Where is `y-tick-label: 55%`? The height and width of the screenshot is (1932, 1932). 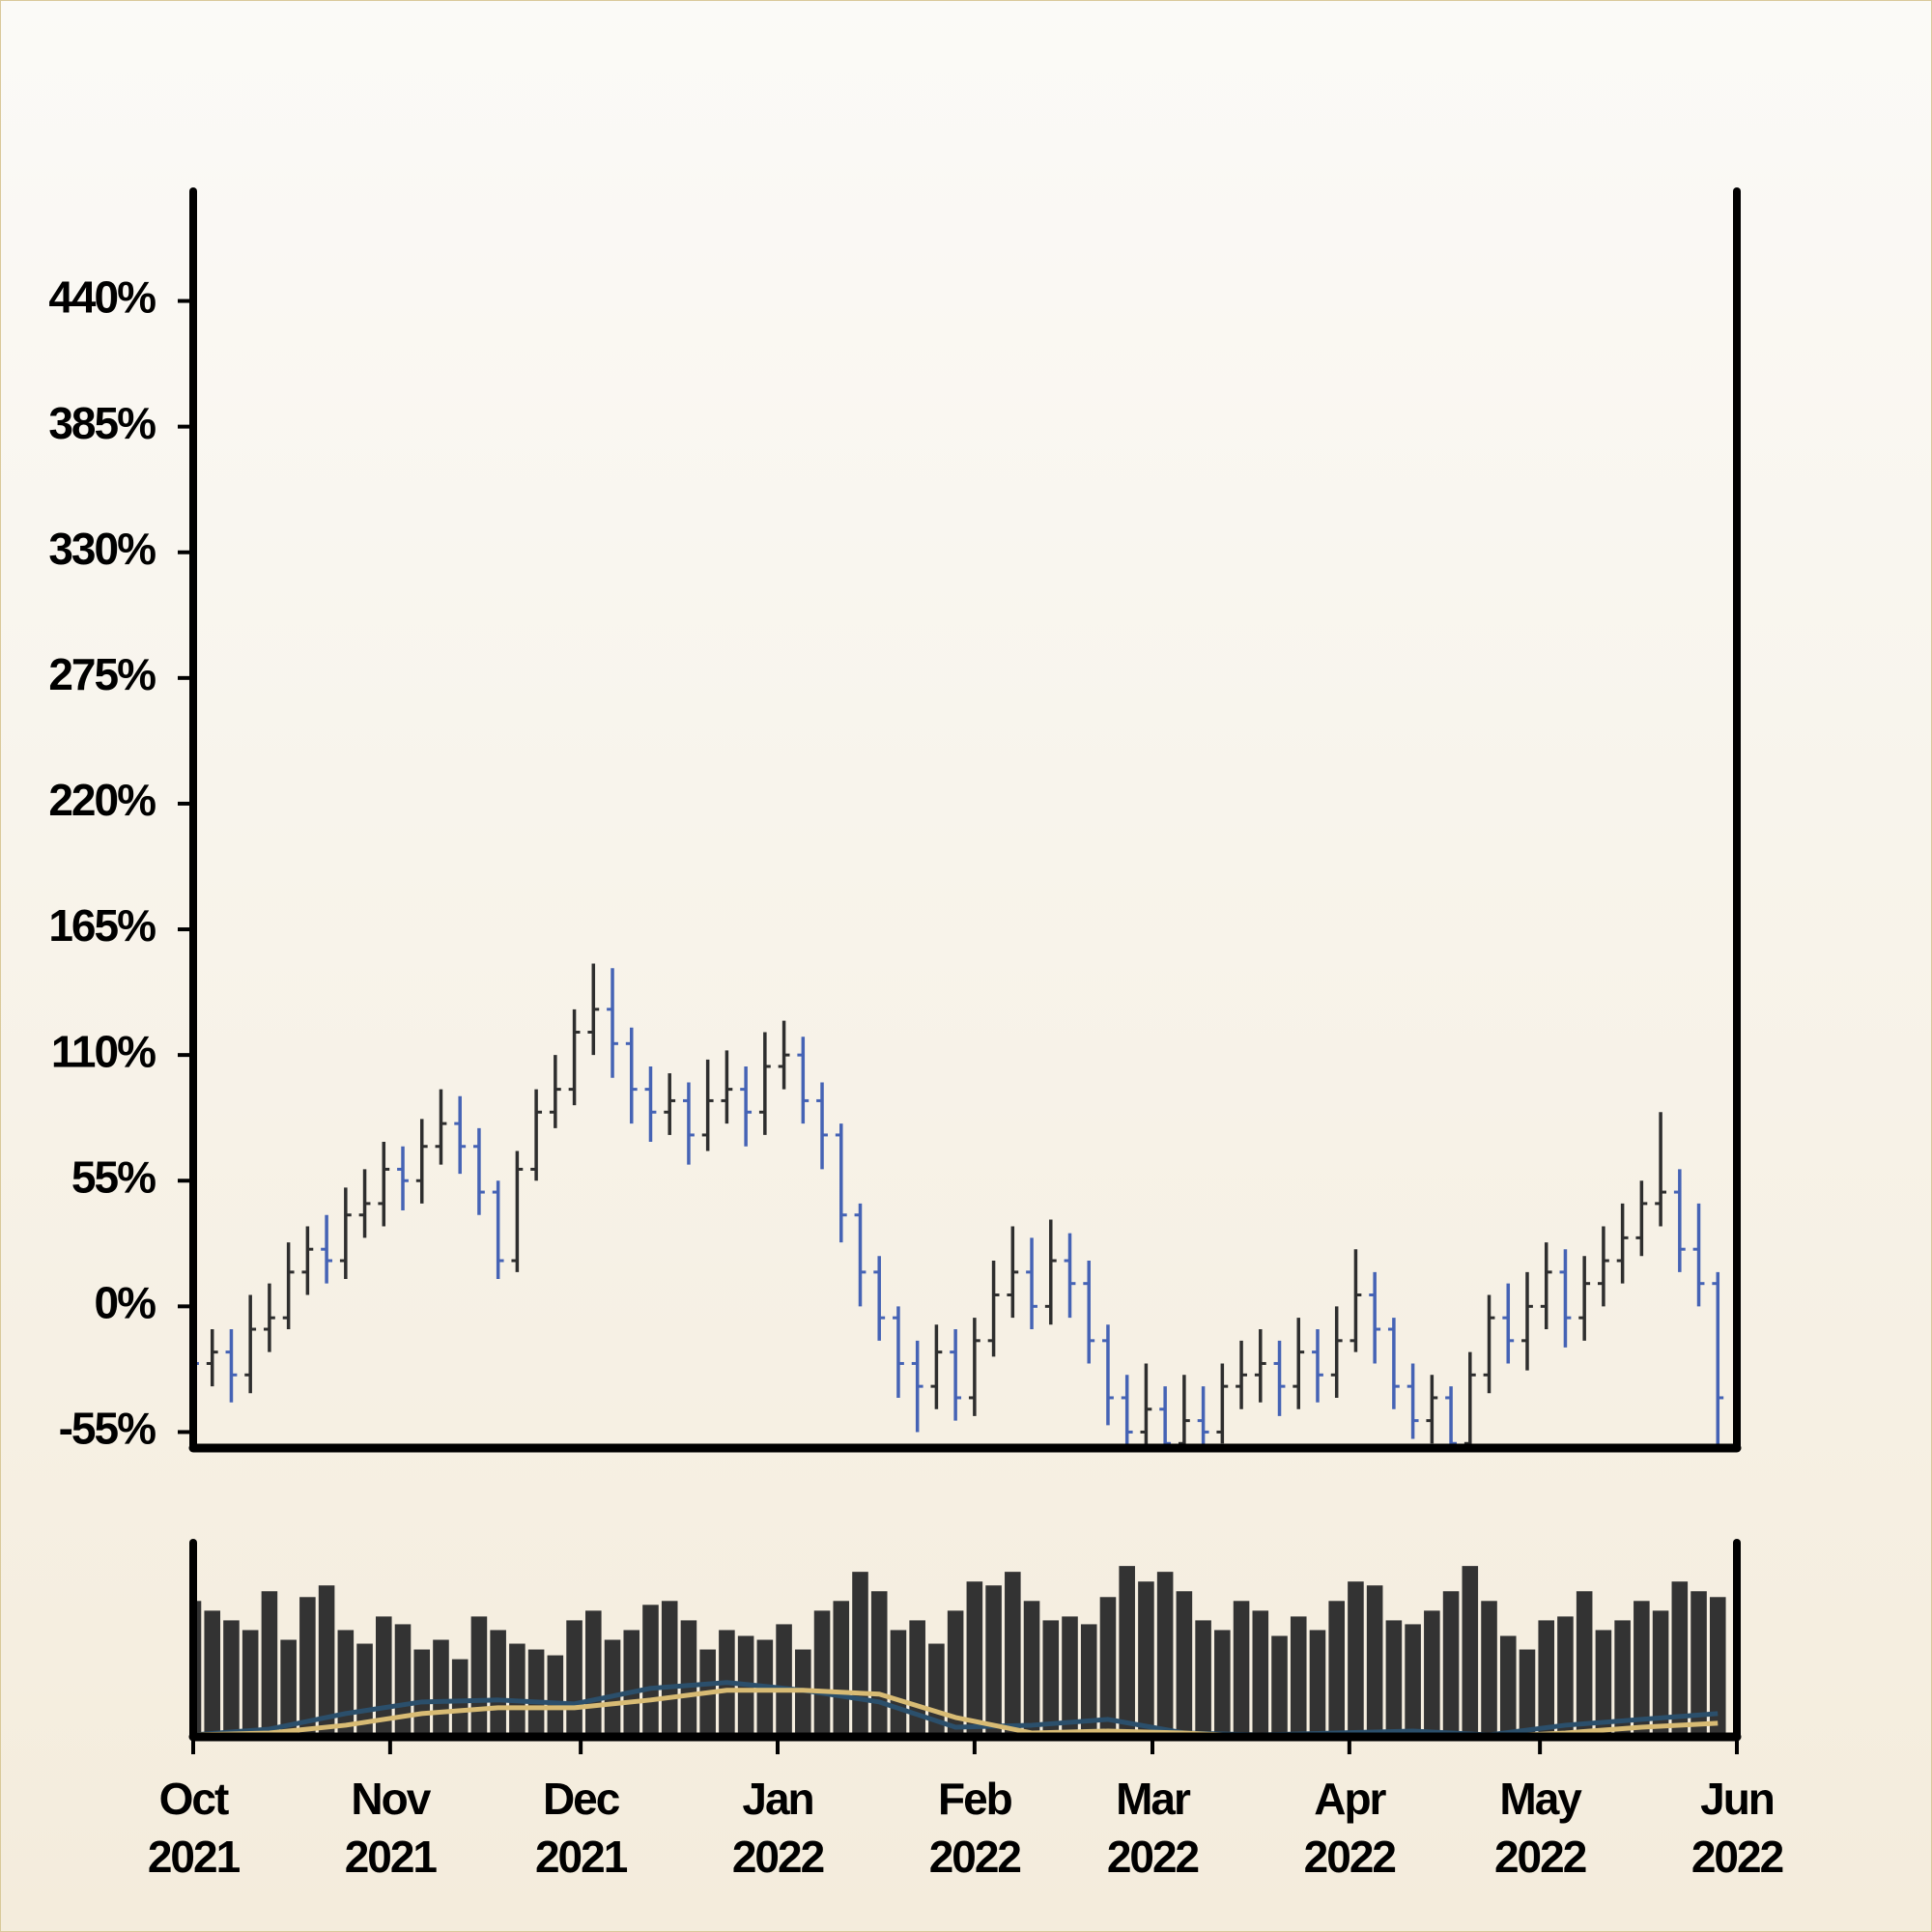 y-tick-label: 55% is located at coordinates (113, 1176).